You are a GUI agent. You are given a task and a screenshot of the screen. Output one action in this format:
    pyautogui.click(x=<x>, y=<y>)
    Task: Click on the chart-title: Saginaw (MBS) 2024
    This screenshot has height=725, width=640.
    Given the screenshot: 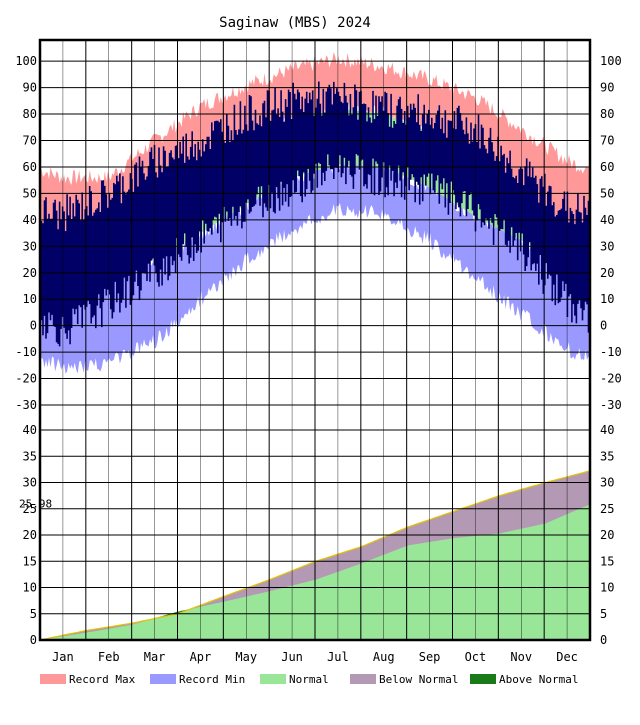 What is the action you would take?
    pyautogui.click(x=295, y=23)
    